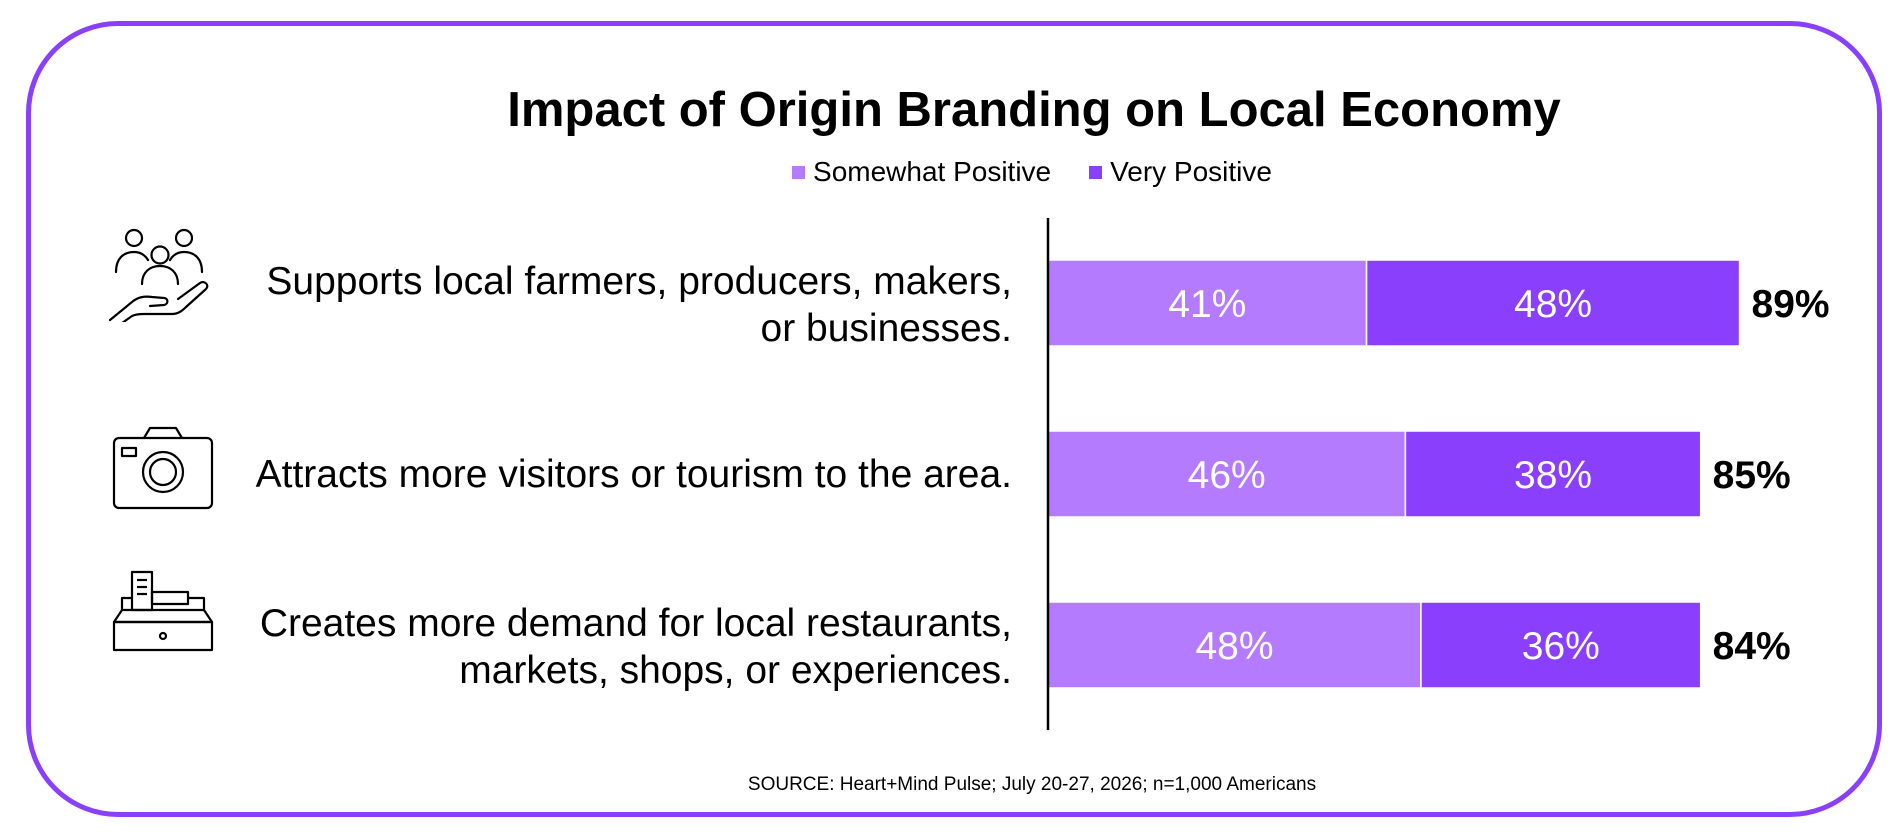  Describe the element at coordinates (158, 275) in the screenshot. I see `hand-holding-people-icon` at that location.